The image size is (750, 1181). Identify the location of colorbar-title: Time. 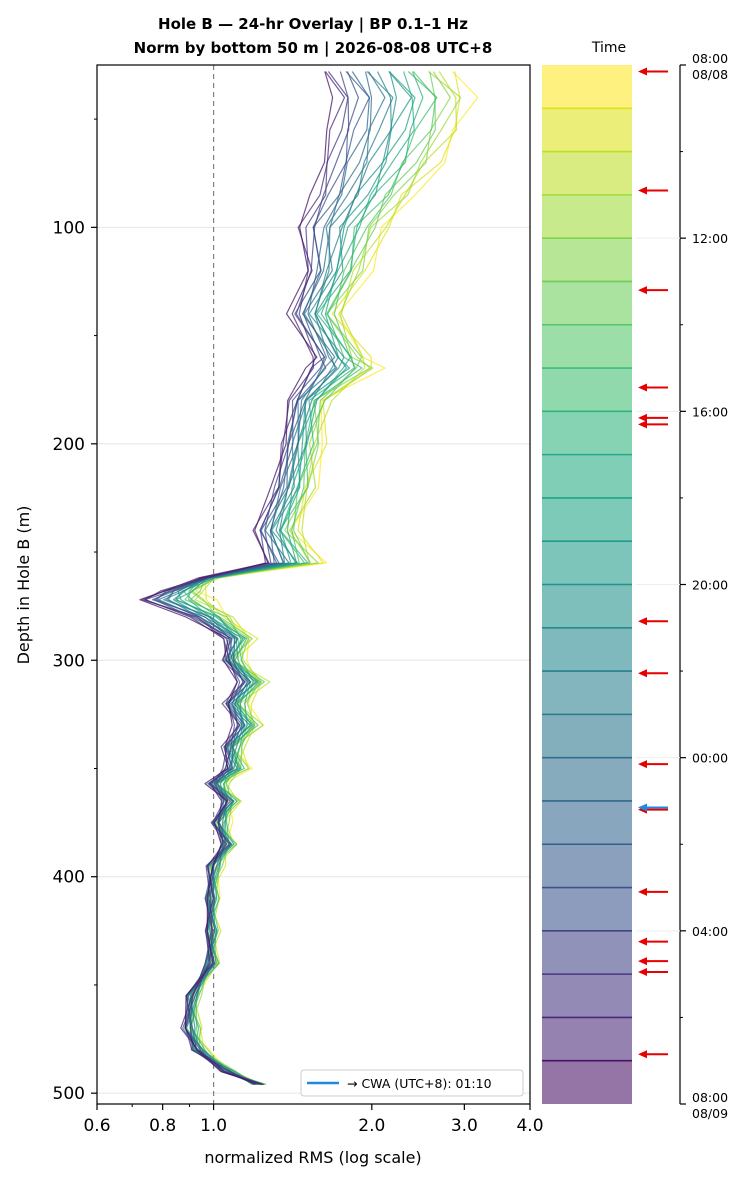
(608, 48).